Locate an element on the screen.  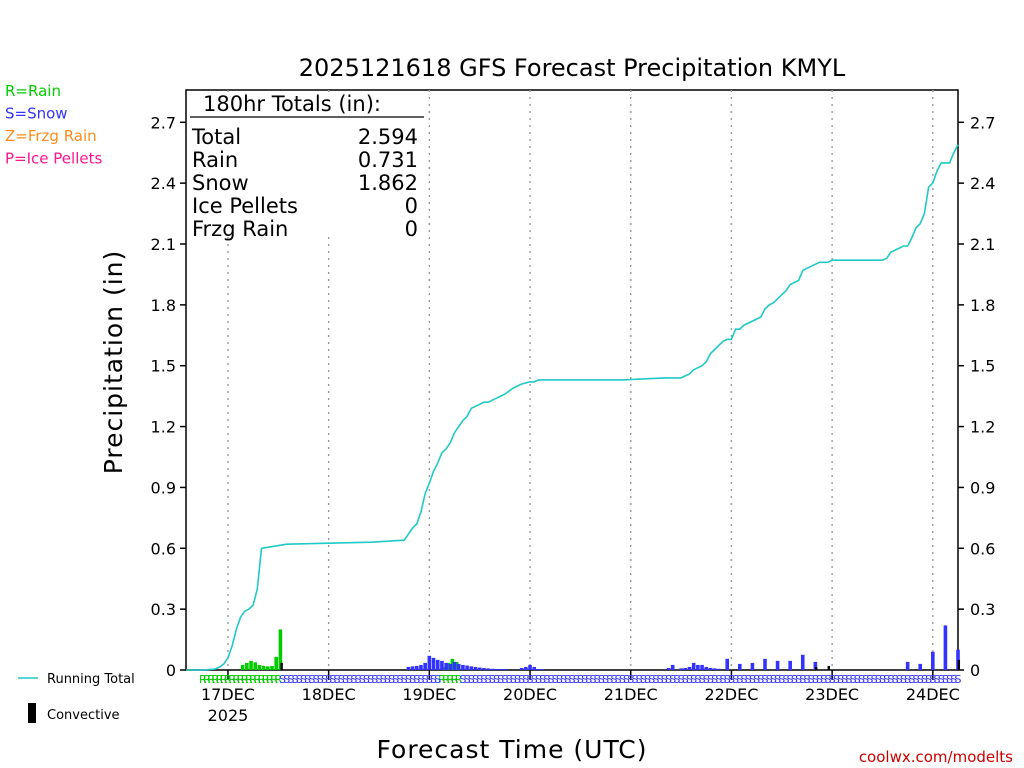
type-legend-item: S=Snow is located at coordinates (36, 114).